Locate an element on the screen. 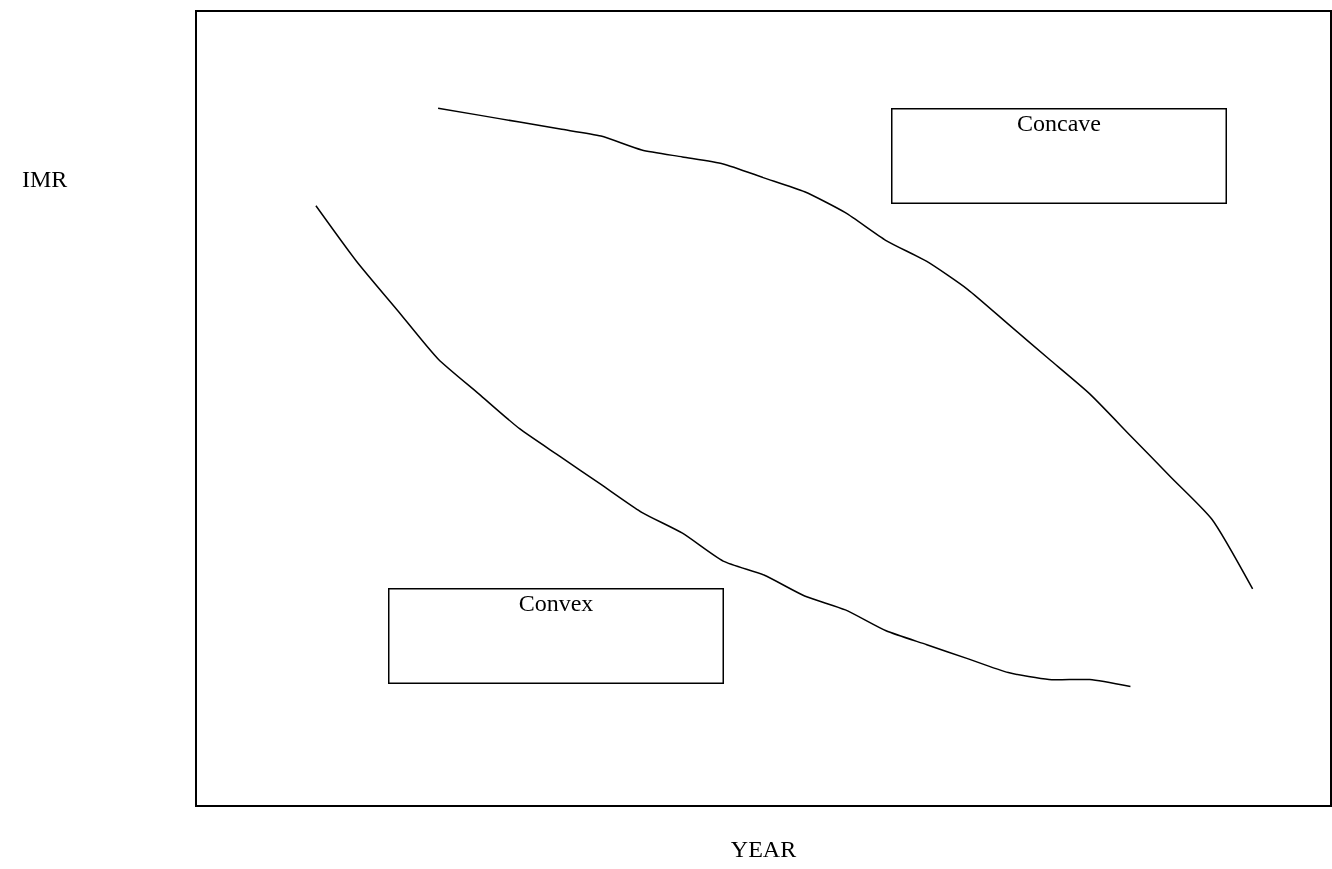 The image size is (1332, 869). annotation: Concave is located at coordinates (1059, 122).